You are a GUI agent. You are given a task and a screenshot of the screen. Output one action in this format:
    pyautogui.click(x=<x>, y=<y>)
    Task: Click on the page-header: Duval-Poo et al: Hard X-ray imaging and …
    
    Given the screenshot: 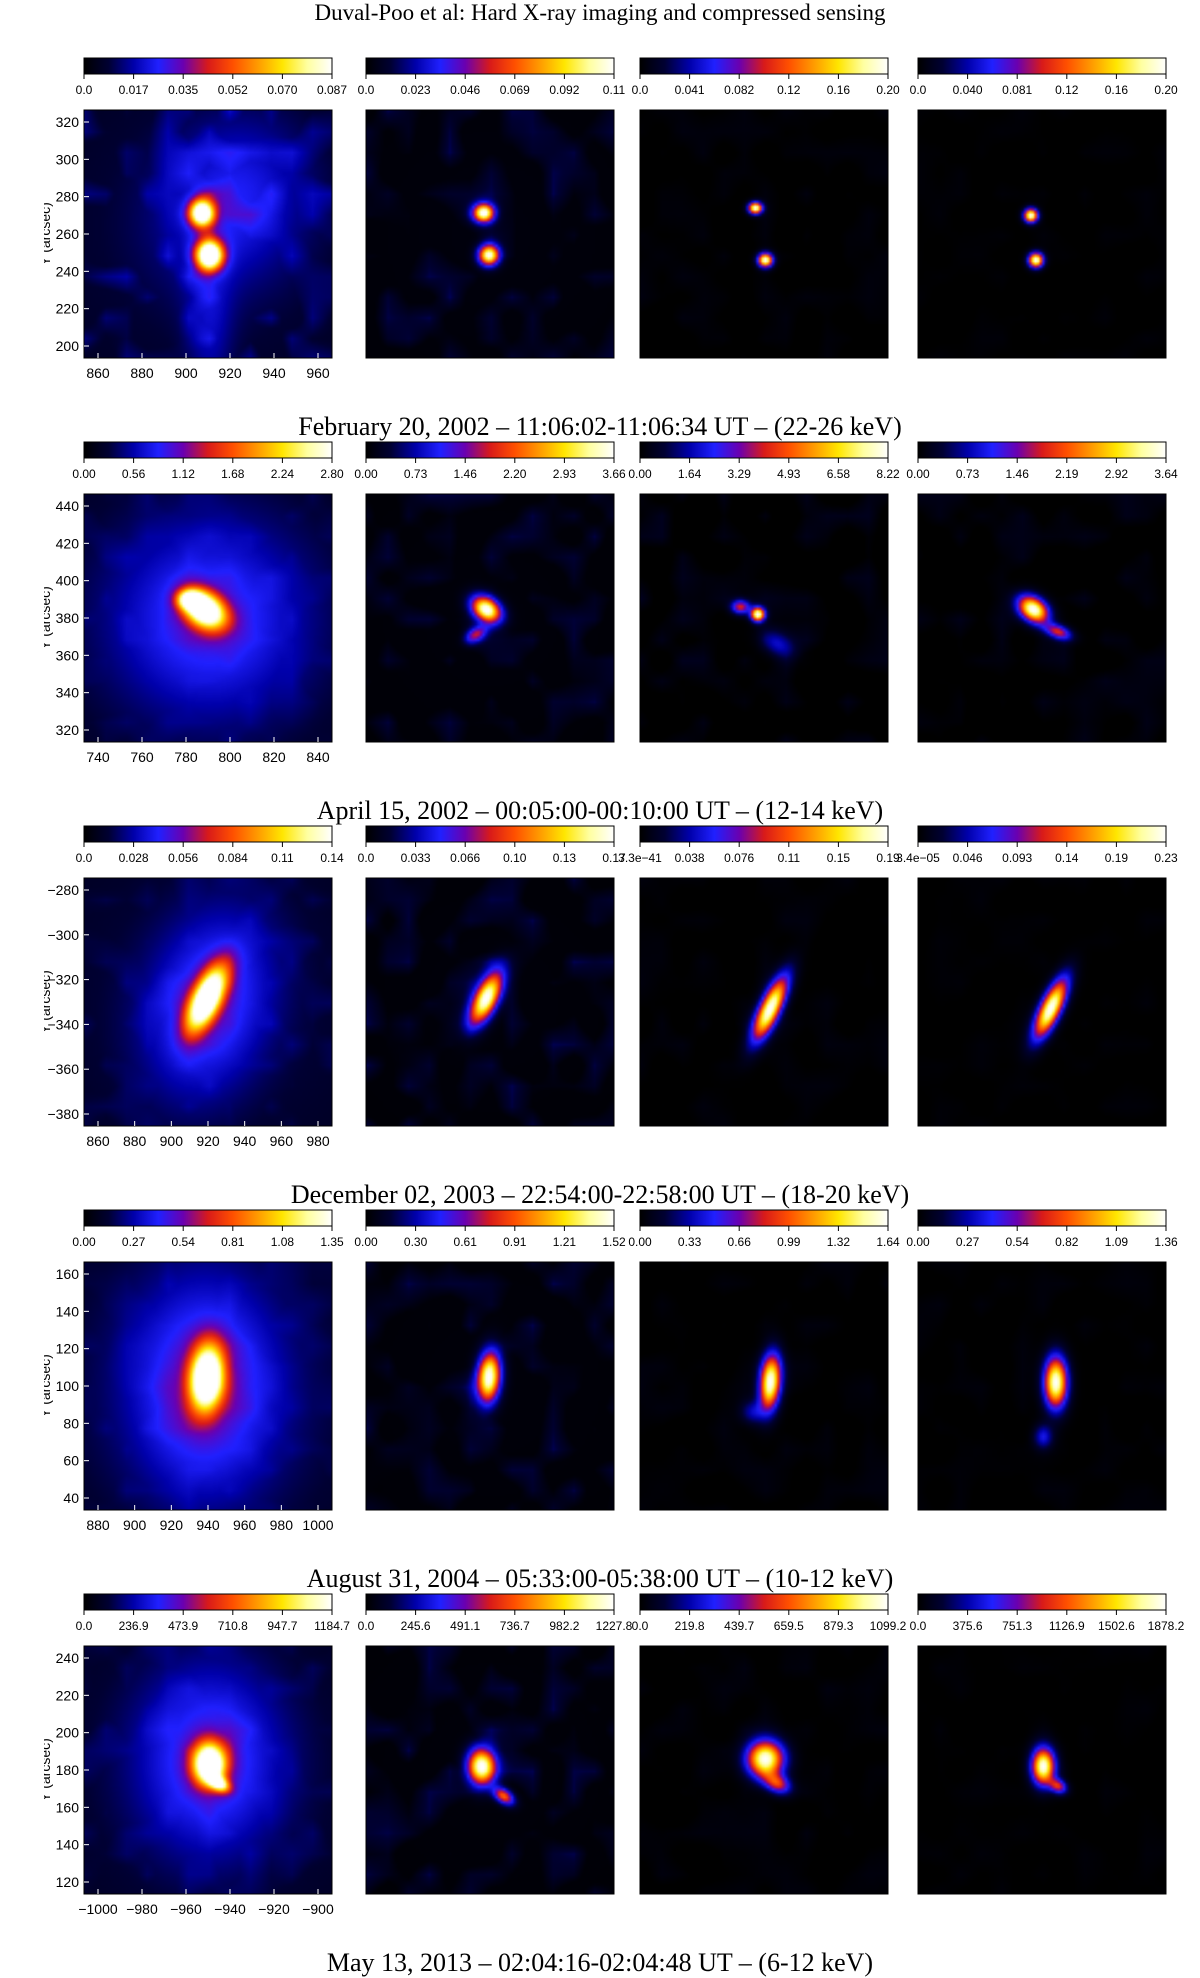 What is the action you would take?
    pyautogui.click(x=600, y=12)
    